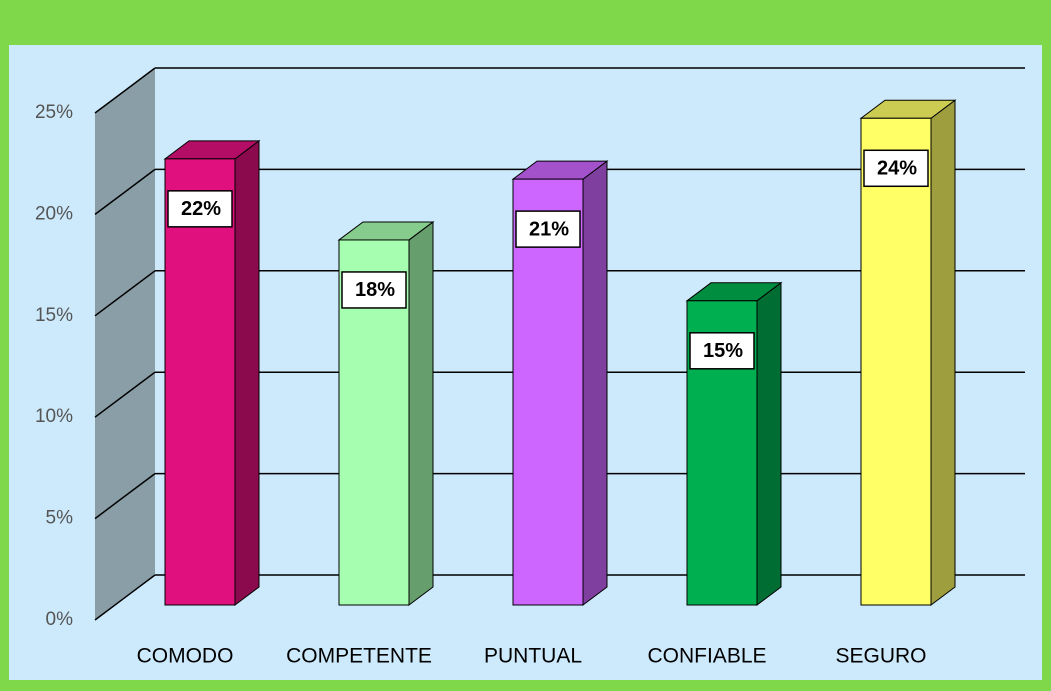 This screenshot has height=691, width=1051. I want to click on x-tick-label: CONFIABLE, so click(706, 656).